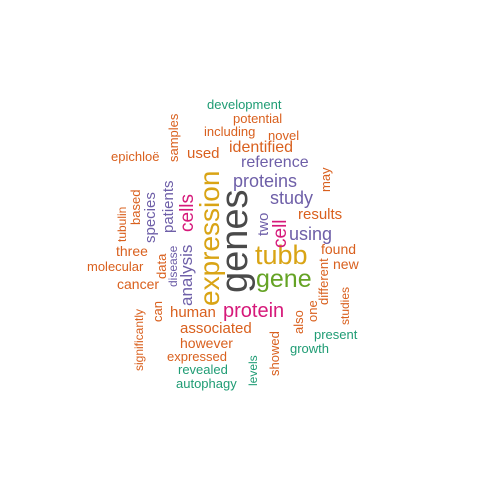  Describe the element at coordinates (230, 131) in the screenshot. I see `word-including: including` at that location.